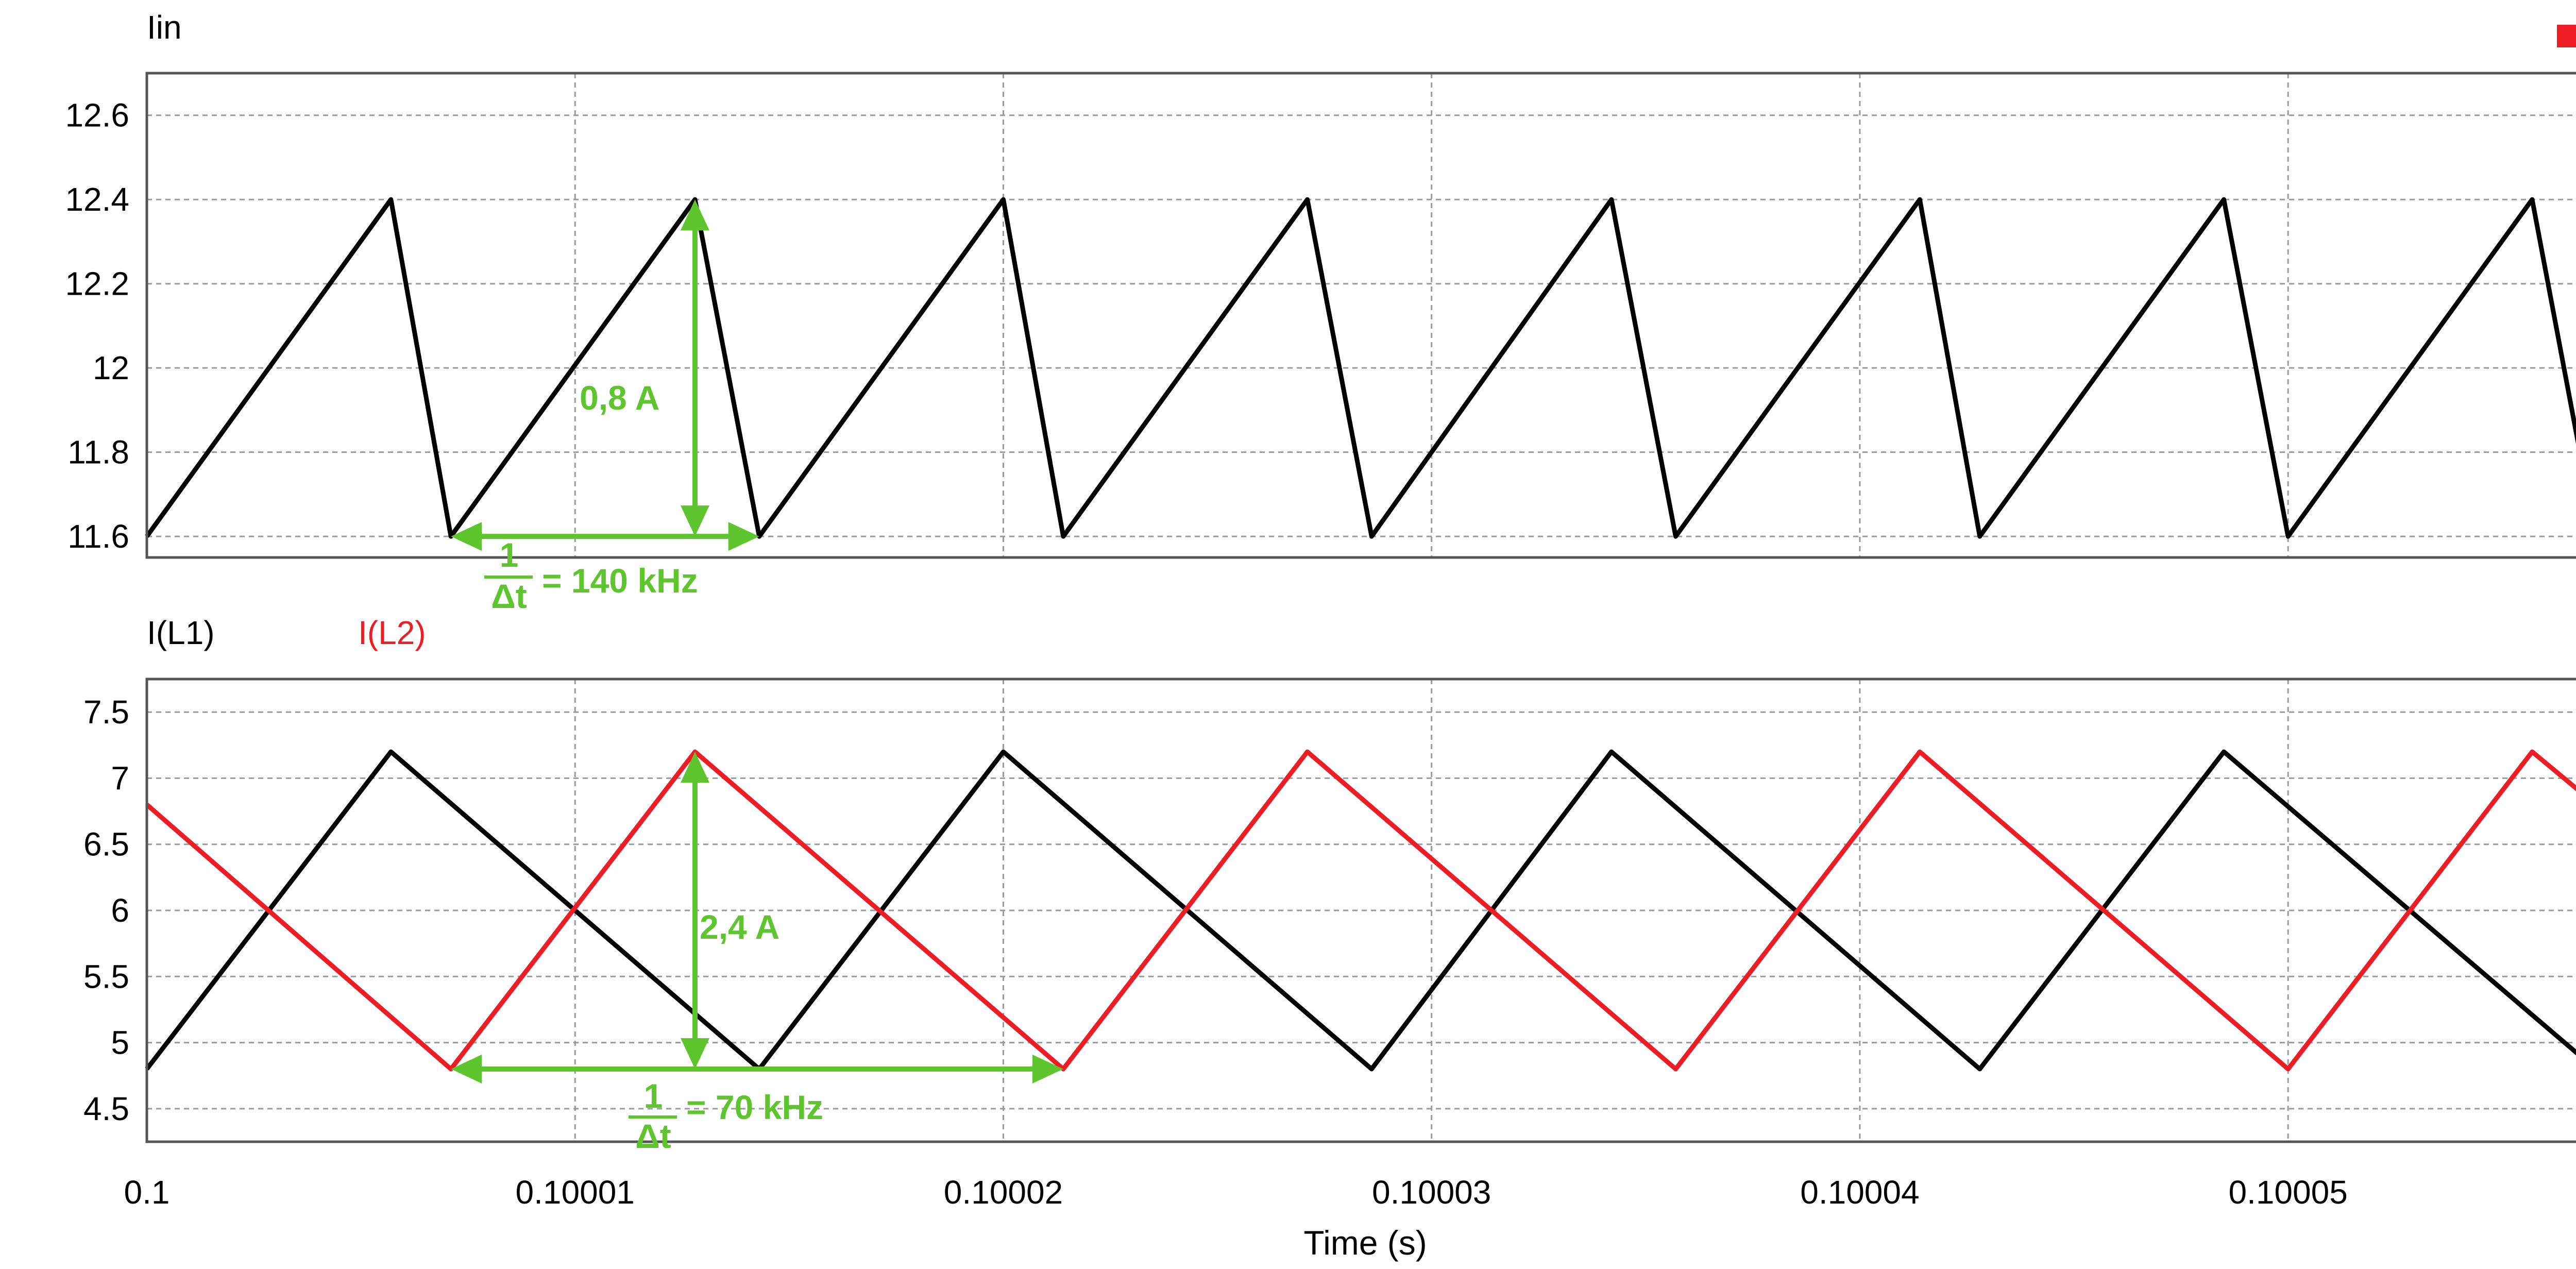  What do you see at coordinates (575, 1193) in the screenshot?
I see `x-tick-label: 0.10001` at bounding box center [575, 1193].